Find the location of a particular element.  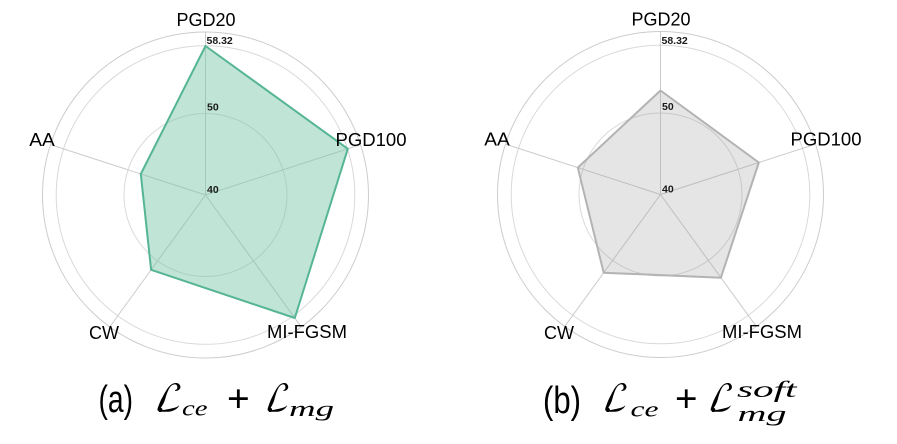

svg-text: (b) is located at coordinates (562, 401).